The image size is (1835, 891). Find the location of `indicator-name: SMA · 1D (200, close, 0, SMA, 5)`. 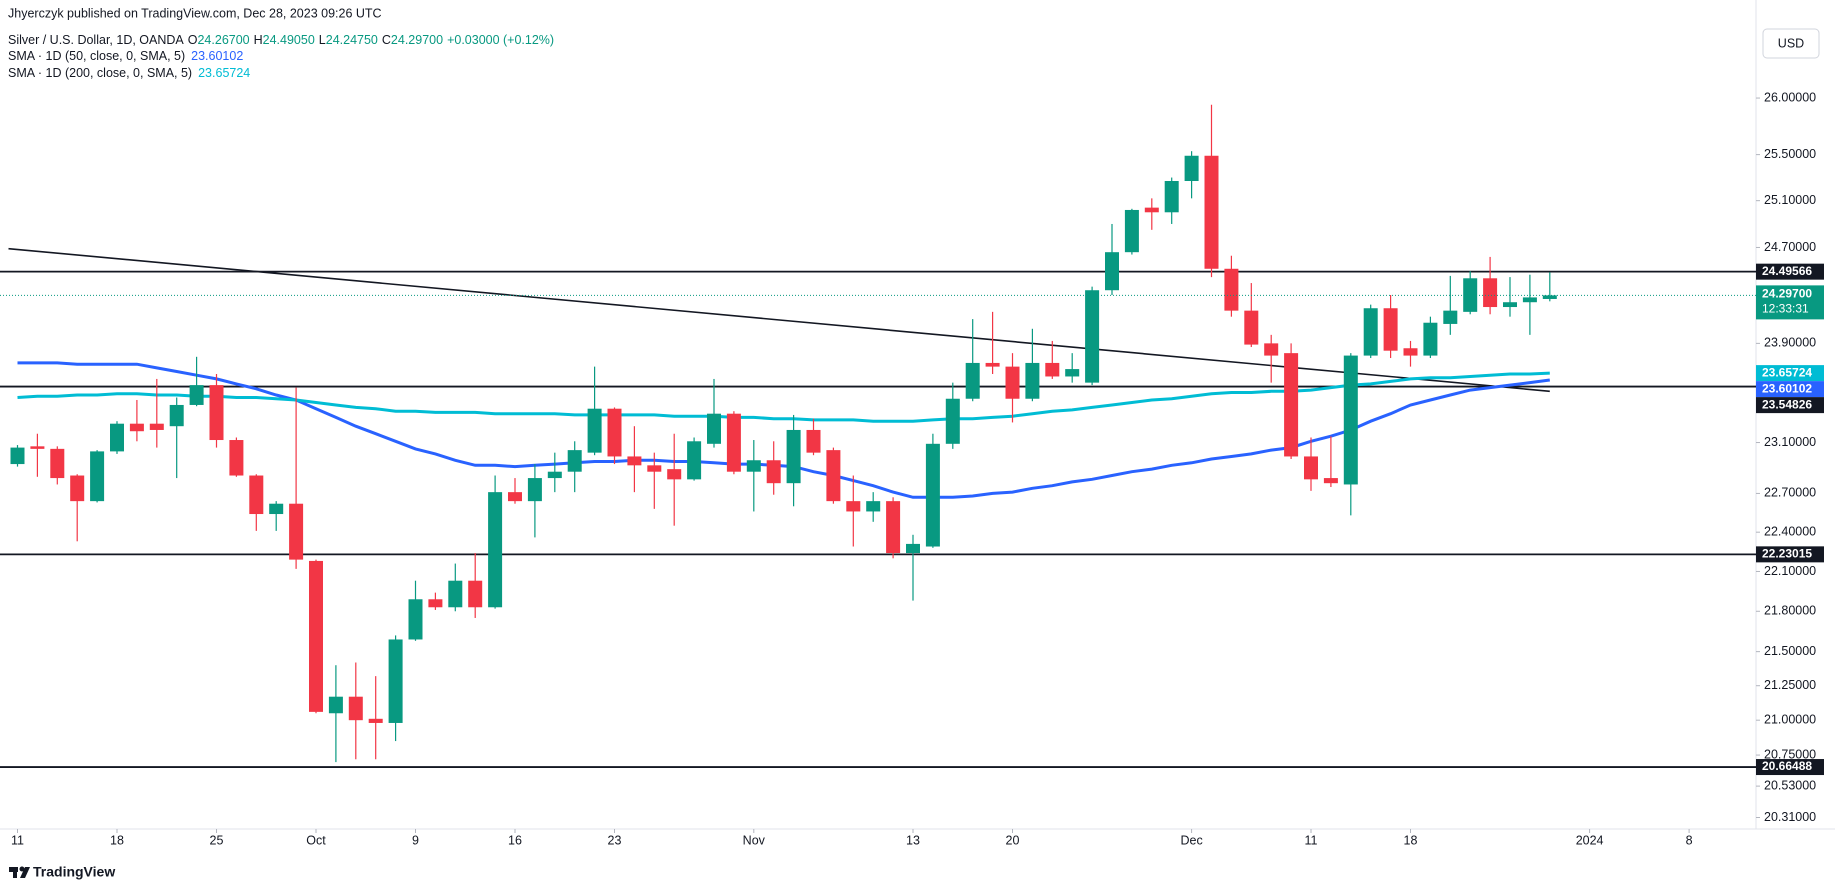

indicator-name: SMA · 1D (200, close, 0, SMA, 5) is located at coordinates (100, 73).